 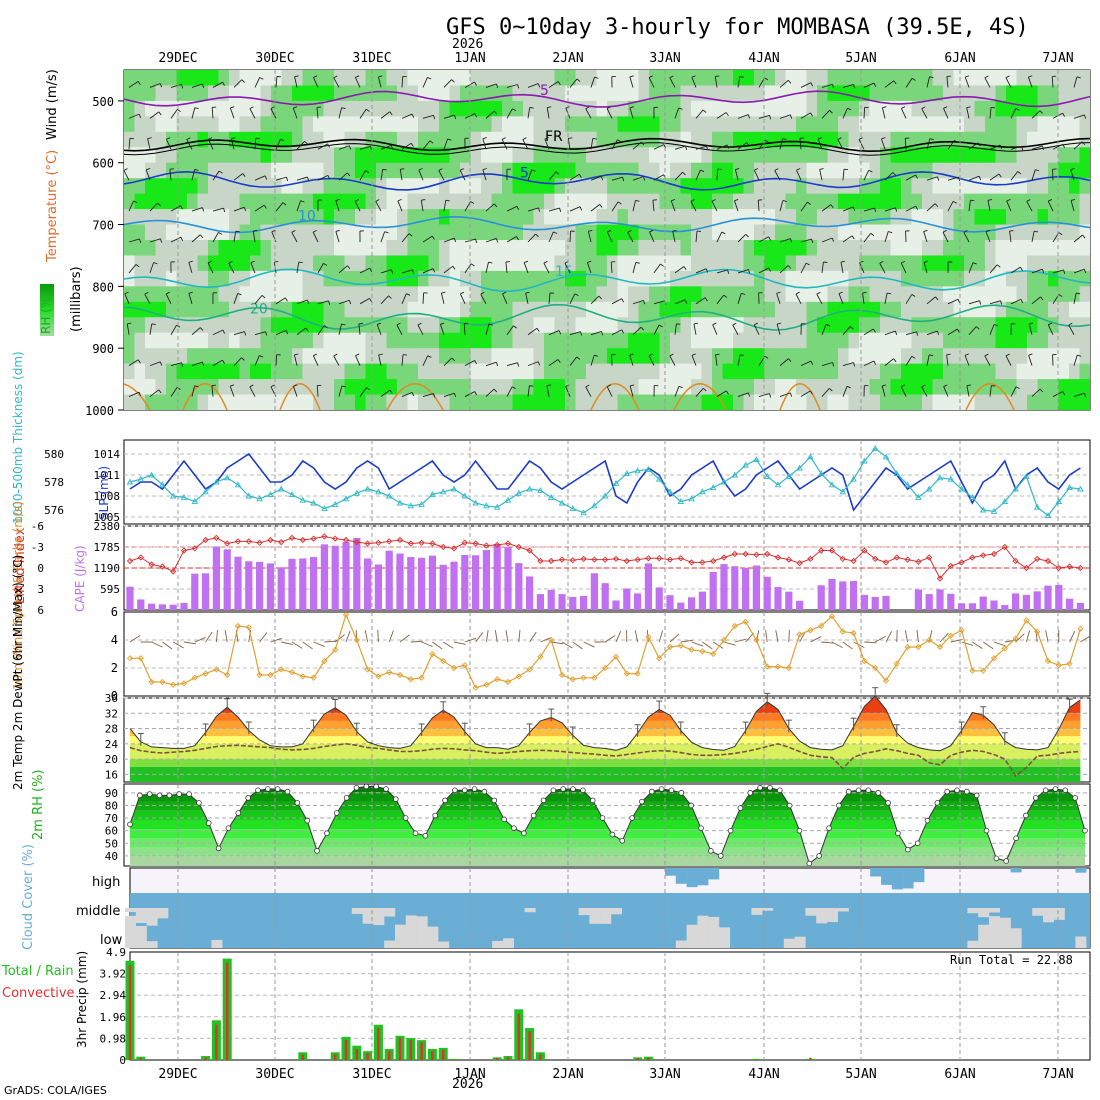 What do you see at coordinates (692, 603) in the screenshot?
I see `cape-bar` at bounding box center [692, 603].